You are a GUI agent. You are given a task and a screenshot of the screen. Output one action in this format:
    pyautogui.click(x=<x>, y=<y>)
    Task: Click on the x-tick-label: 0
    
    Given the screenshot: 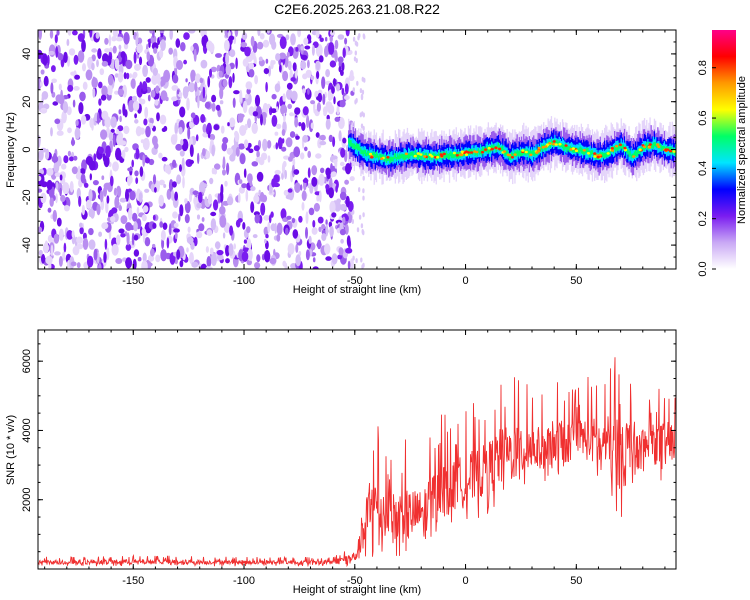 What is the action you would take?
    pyautogui.click(x=465, y=581)
    